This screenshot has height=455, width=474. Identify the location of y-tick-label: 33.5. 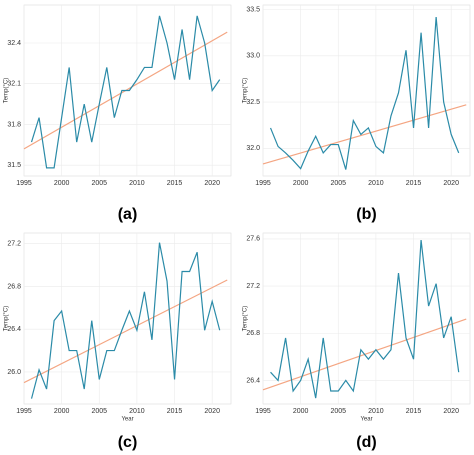
(253, 9).